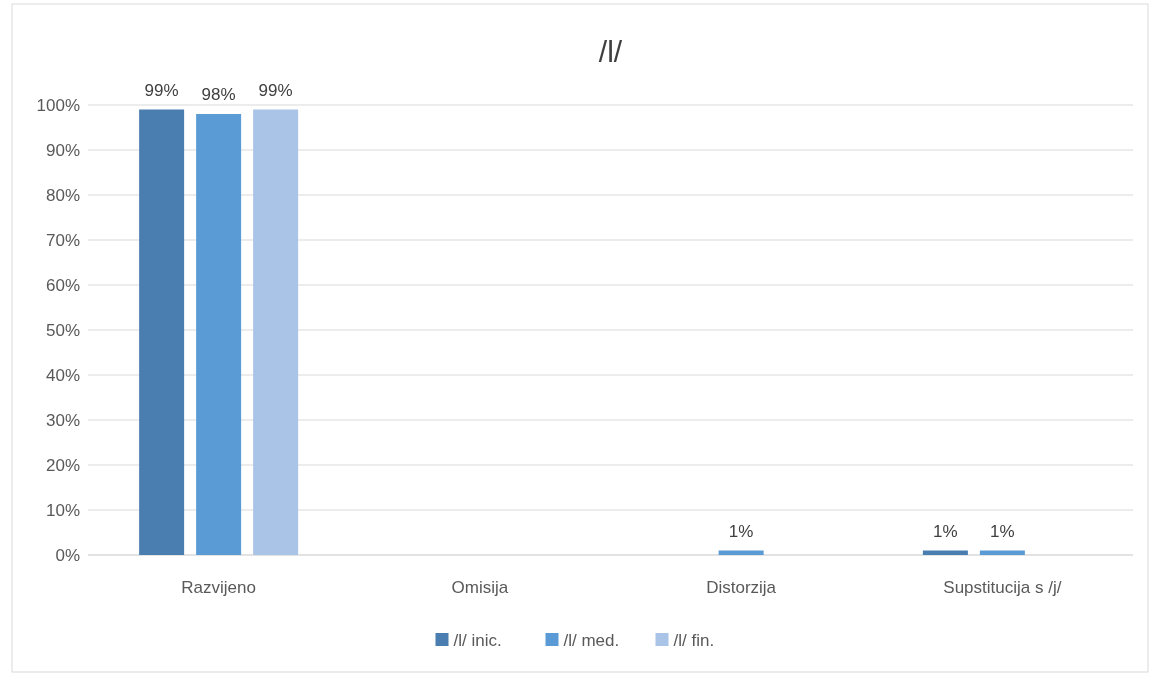 The height and width of the screenshot is (677, 1161). I want to click on x-tick-label: Razvijeno, so click(218, 587).